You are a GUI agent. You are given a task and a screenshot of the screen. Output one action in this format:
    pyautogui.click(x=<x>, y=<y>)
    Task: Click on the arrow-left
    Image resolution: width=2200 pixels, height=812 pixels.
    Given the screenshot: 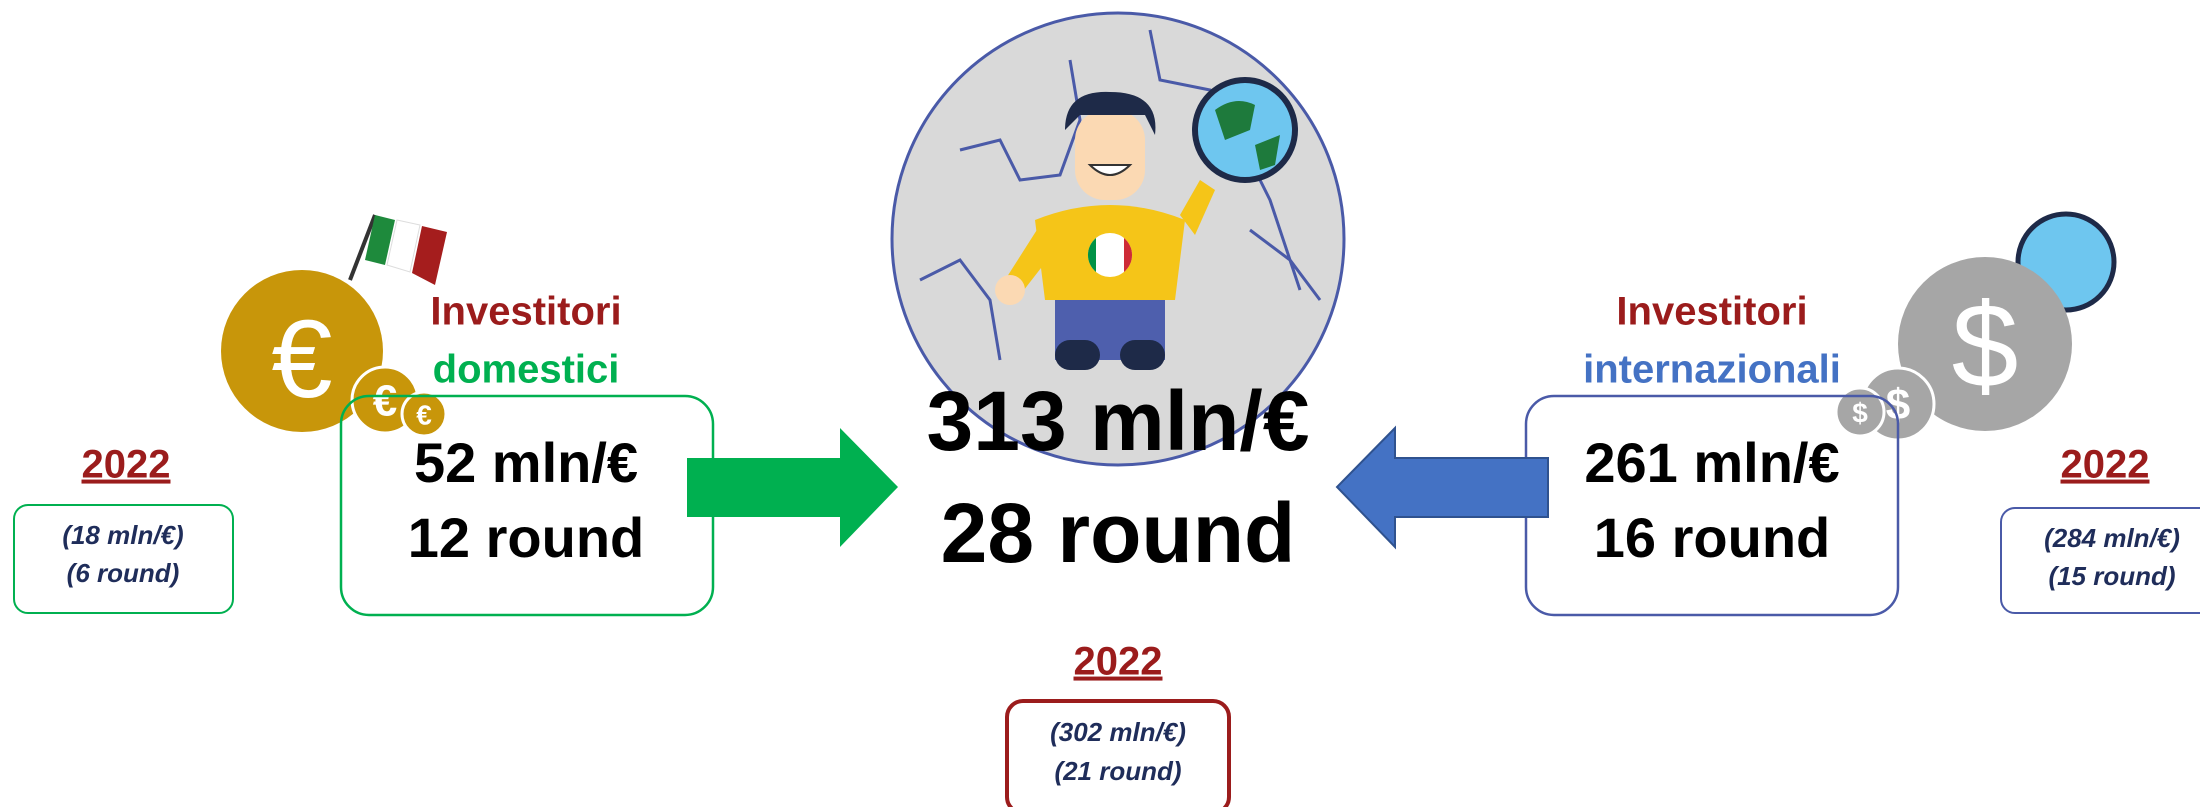 What is the action you would take?
    pyautogui.click(x=1442, y=487)
    